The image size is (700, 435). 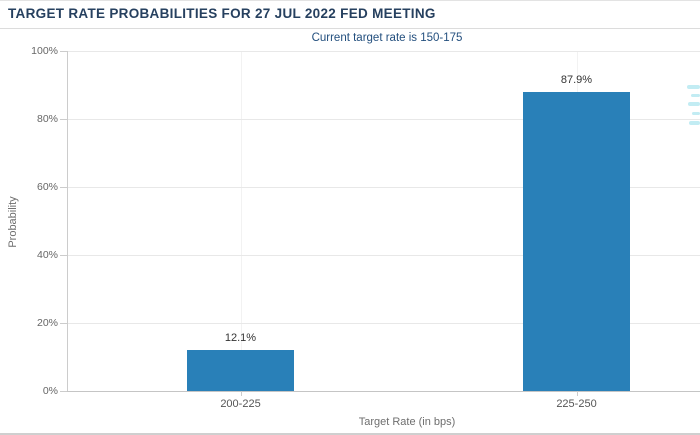 What do you see at coordinates (387, 38) in the screenshot?
I see `chart-subtitle: Current target rate is 150-175` at bounding box center [387, 38].